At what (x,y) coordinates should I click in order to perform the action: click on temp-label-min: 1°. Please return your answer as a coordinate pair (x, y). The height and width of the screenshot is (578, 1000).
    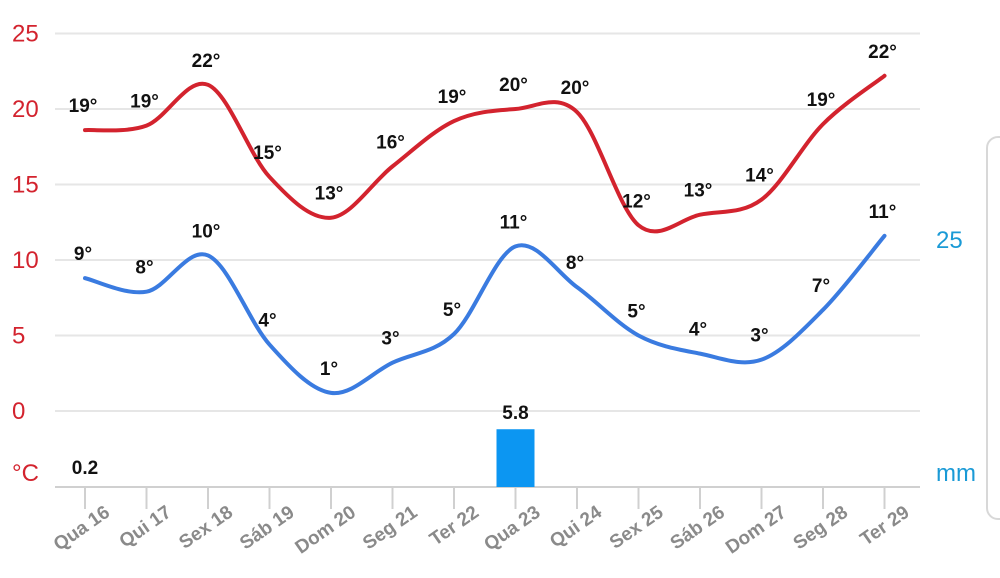
    Looking at the image, I should click on (329, 369).